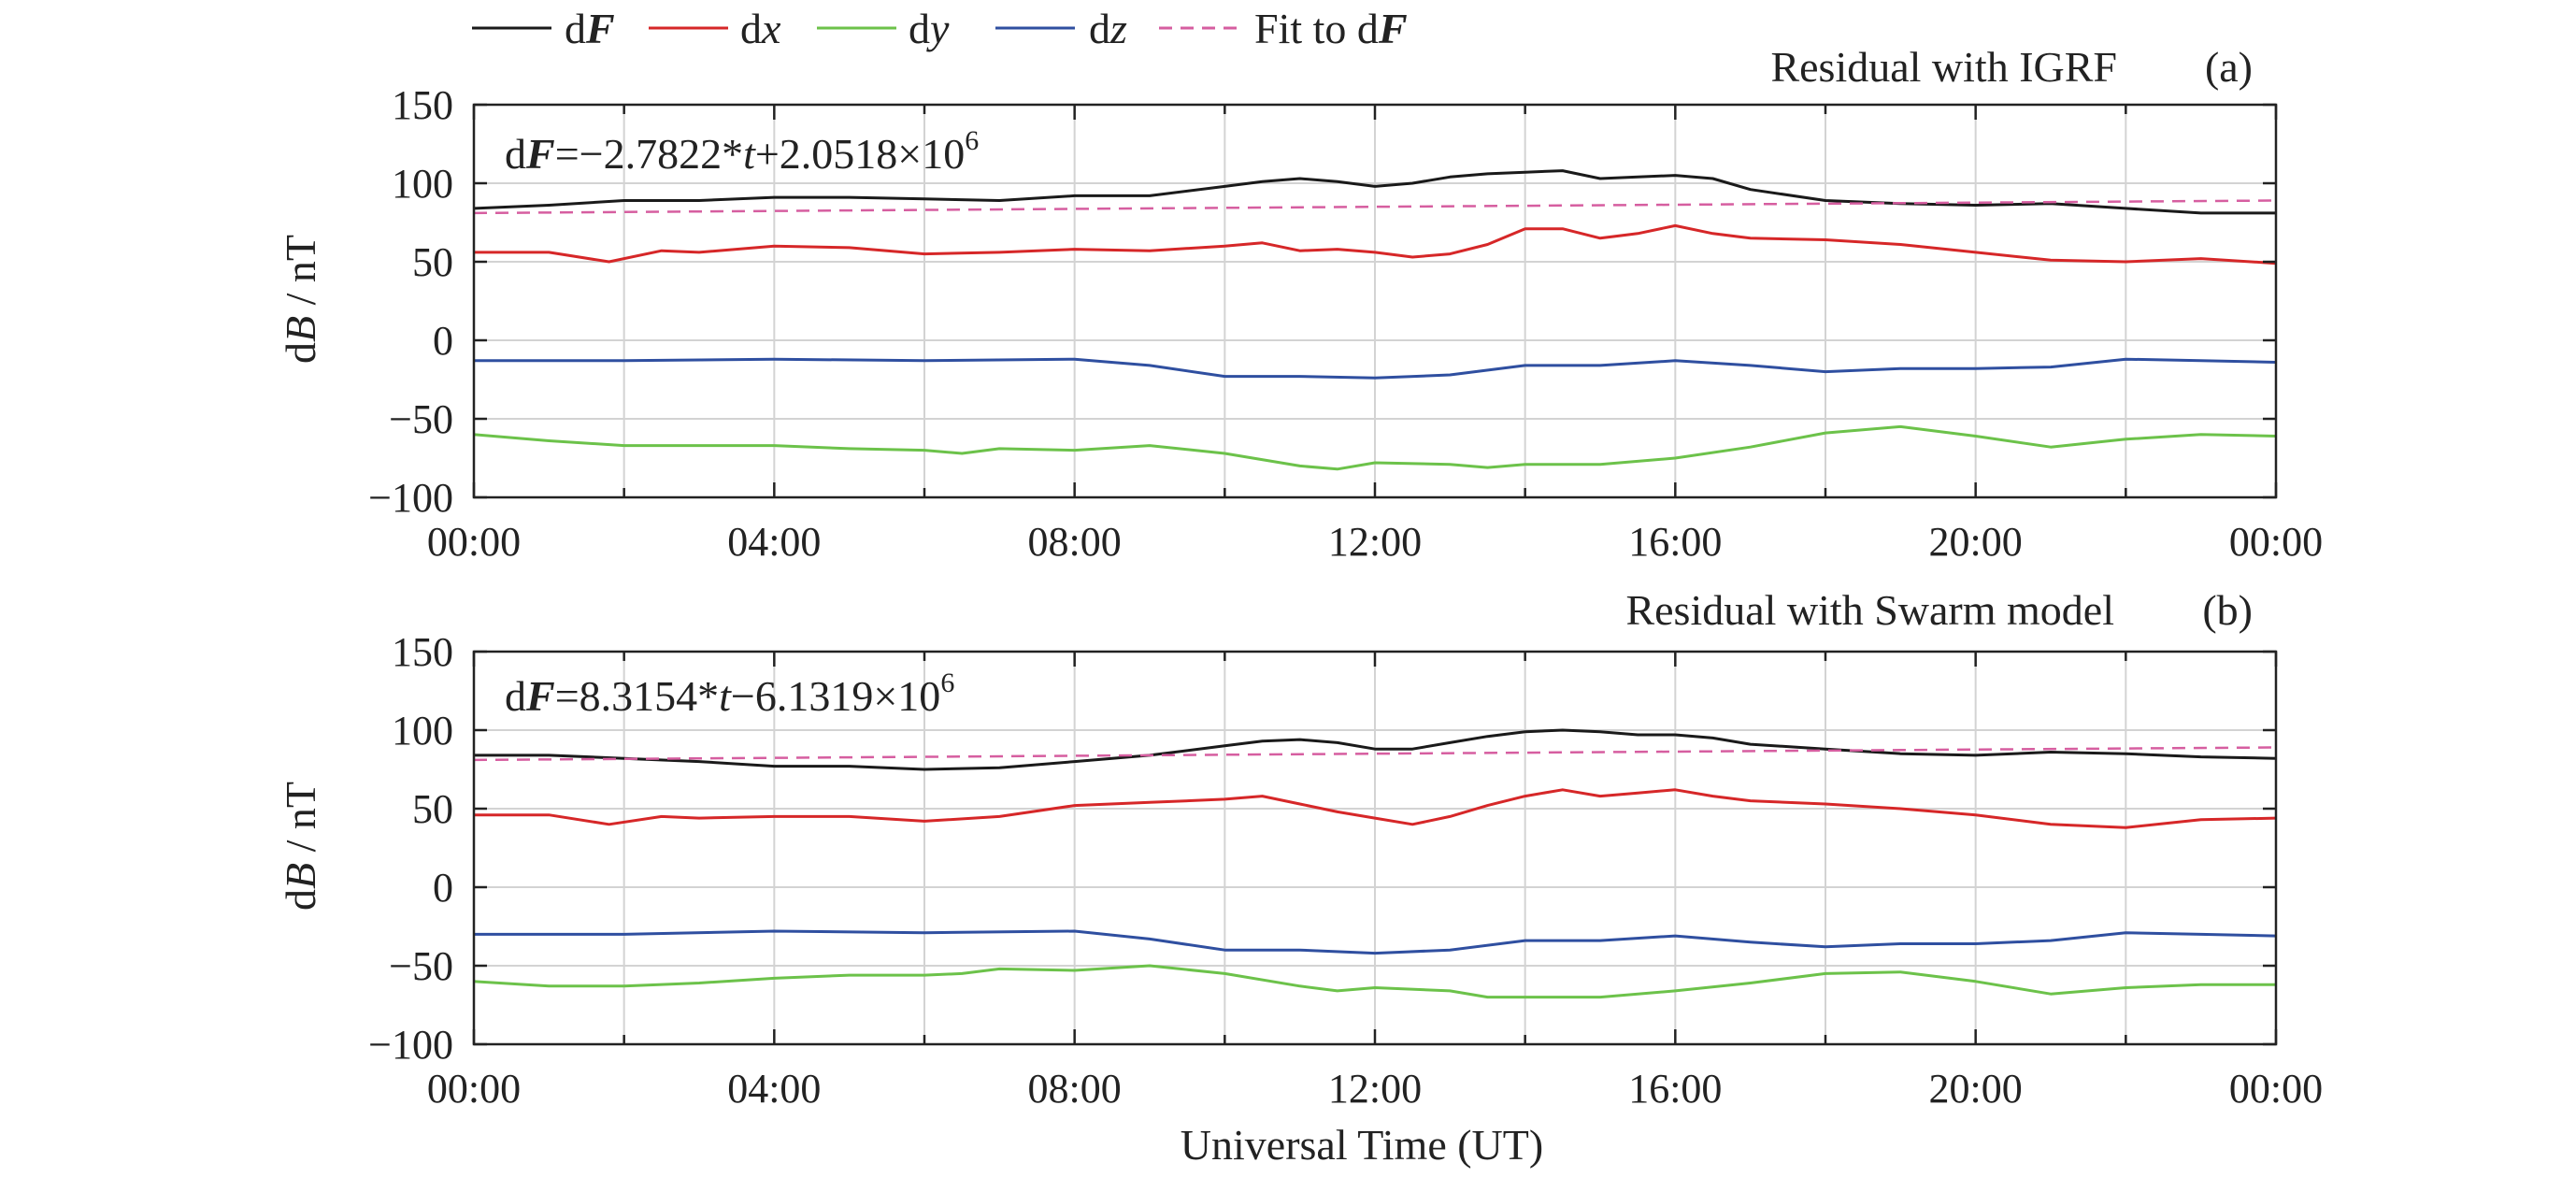  I want to click on panel-title: Residual with IGRF, so click(1944, 67).